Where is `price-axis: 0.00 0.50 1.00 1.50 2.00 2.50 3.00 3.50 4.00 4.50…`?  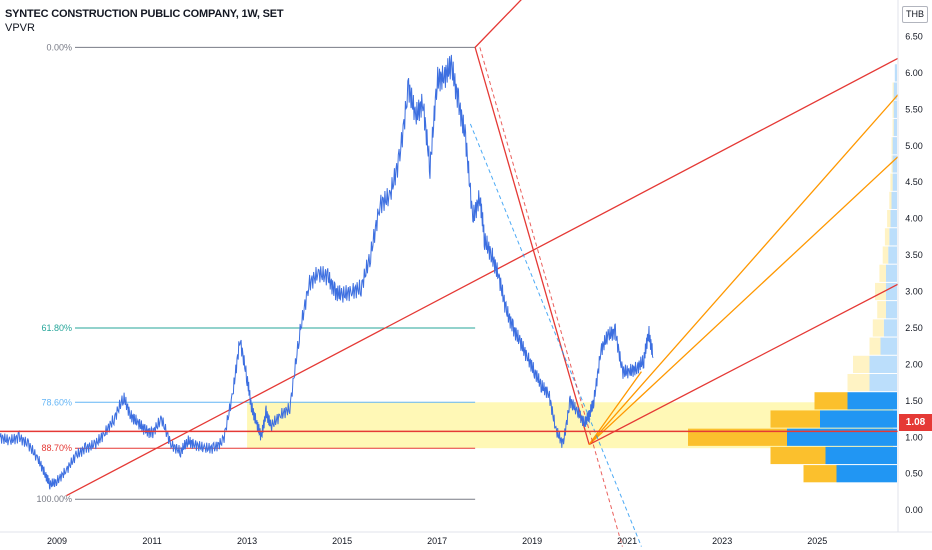 price-axis: 0.00 0.50 1.00 1.50 2.00 2.50 3.00 3.50 4.00 4.50… is located at coordinates (910, 266).